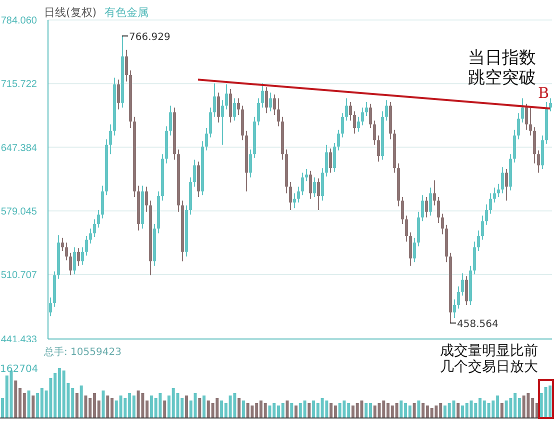 The image size is (556, 421). What do you see at coordinates (502, 68) in the screenshot?
I see `annotation: 当日指数跳空突破` at bounding box center [502, 68].